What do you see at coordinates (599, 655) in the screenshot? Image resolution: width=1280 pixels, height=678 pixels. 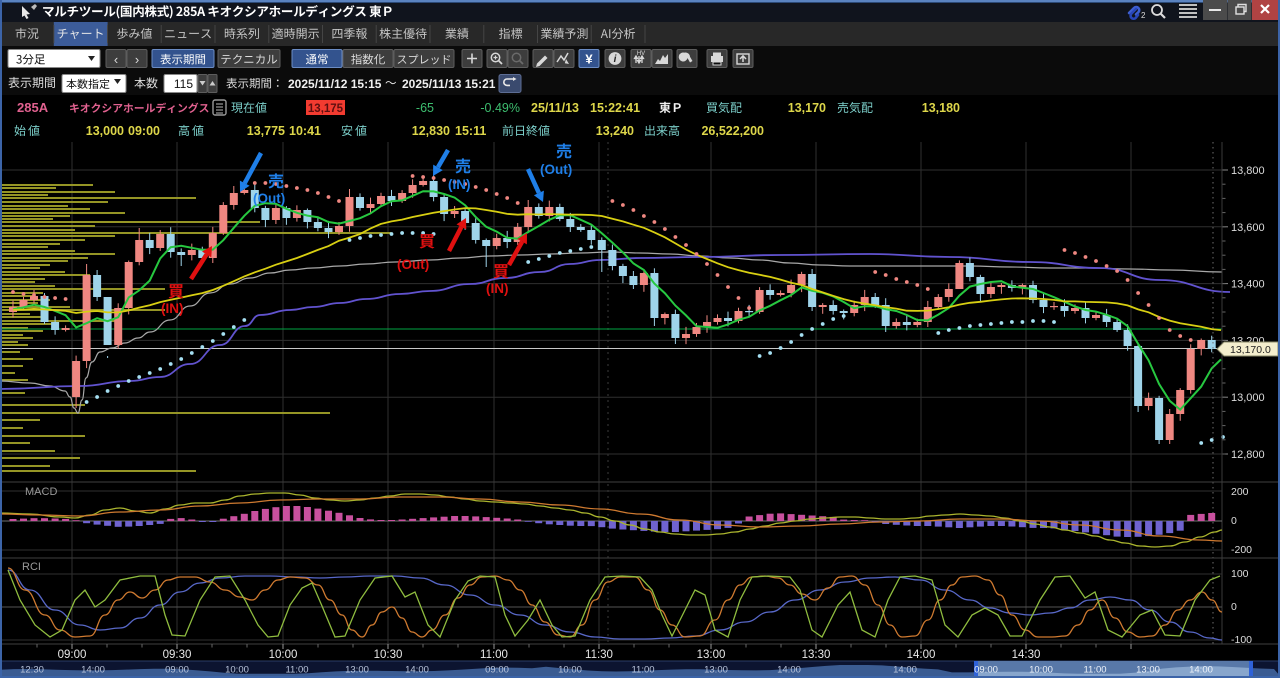 I see `svg-text: 11:30` at bounding box center [599, 655].